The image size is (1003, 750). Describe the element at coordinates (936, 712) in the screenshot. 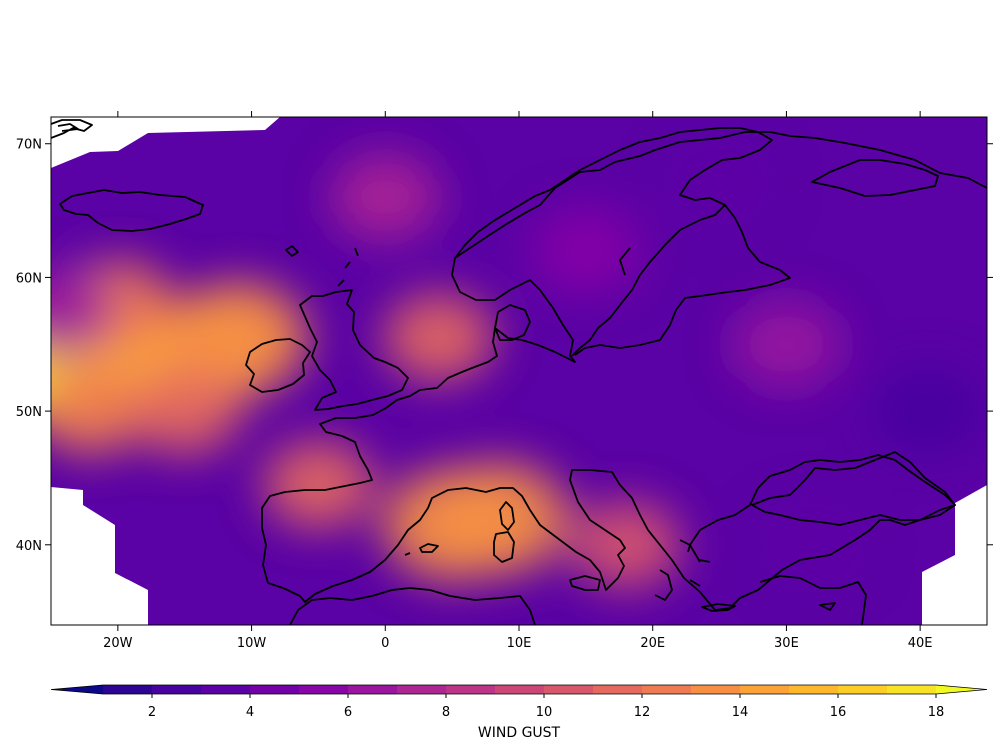

I see `colorbar-tick-label: 18` at that location.